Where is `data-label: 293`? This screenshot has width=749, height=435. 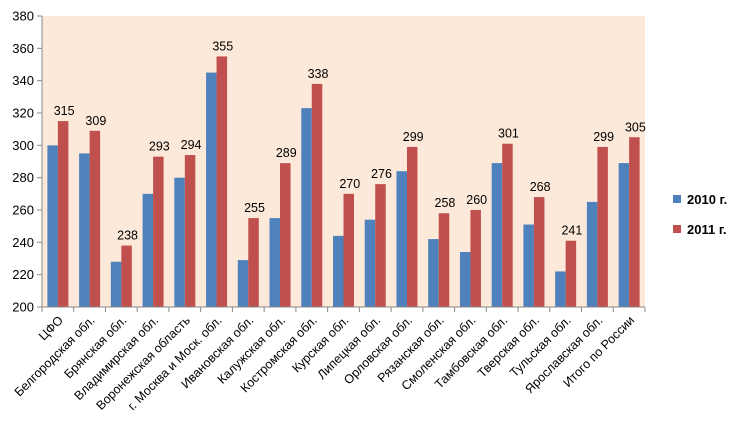 data-label: 293 is located at coordinates (159, 147).